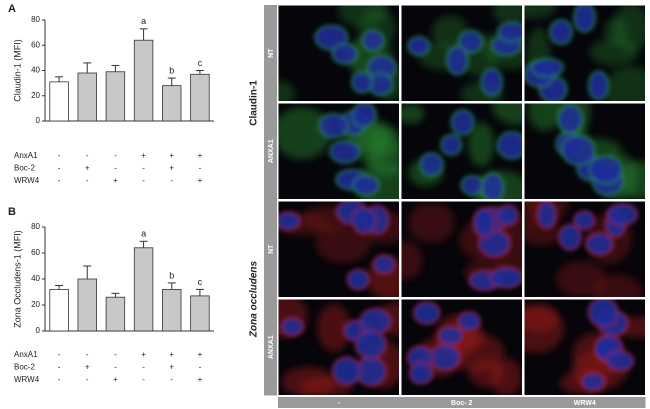  Describe the element at coordinates (254, 300) in the screenshot. I see `group-label: Zona occludens` at that location.